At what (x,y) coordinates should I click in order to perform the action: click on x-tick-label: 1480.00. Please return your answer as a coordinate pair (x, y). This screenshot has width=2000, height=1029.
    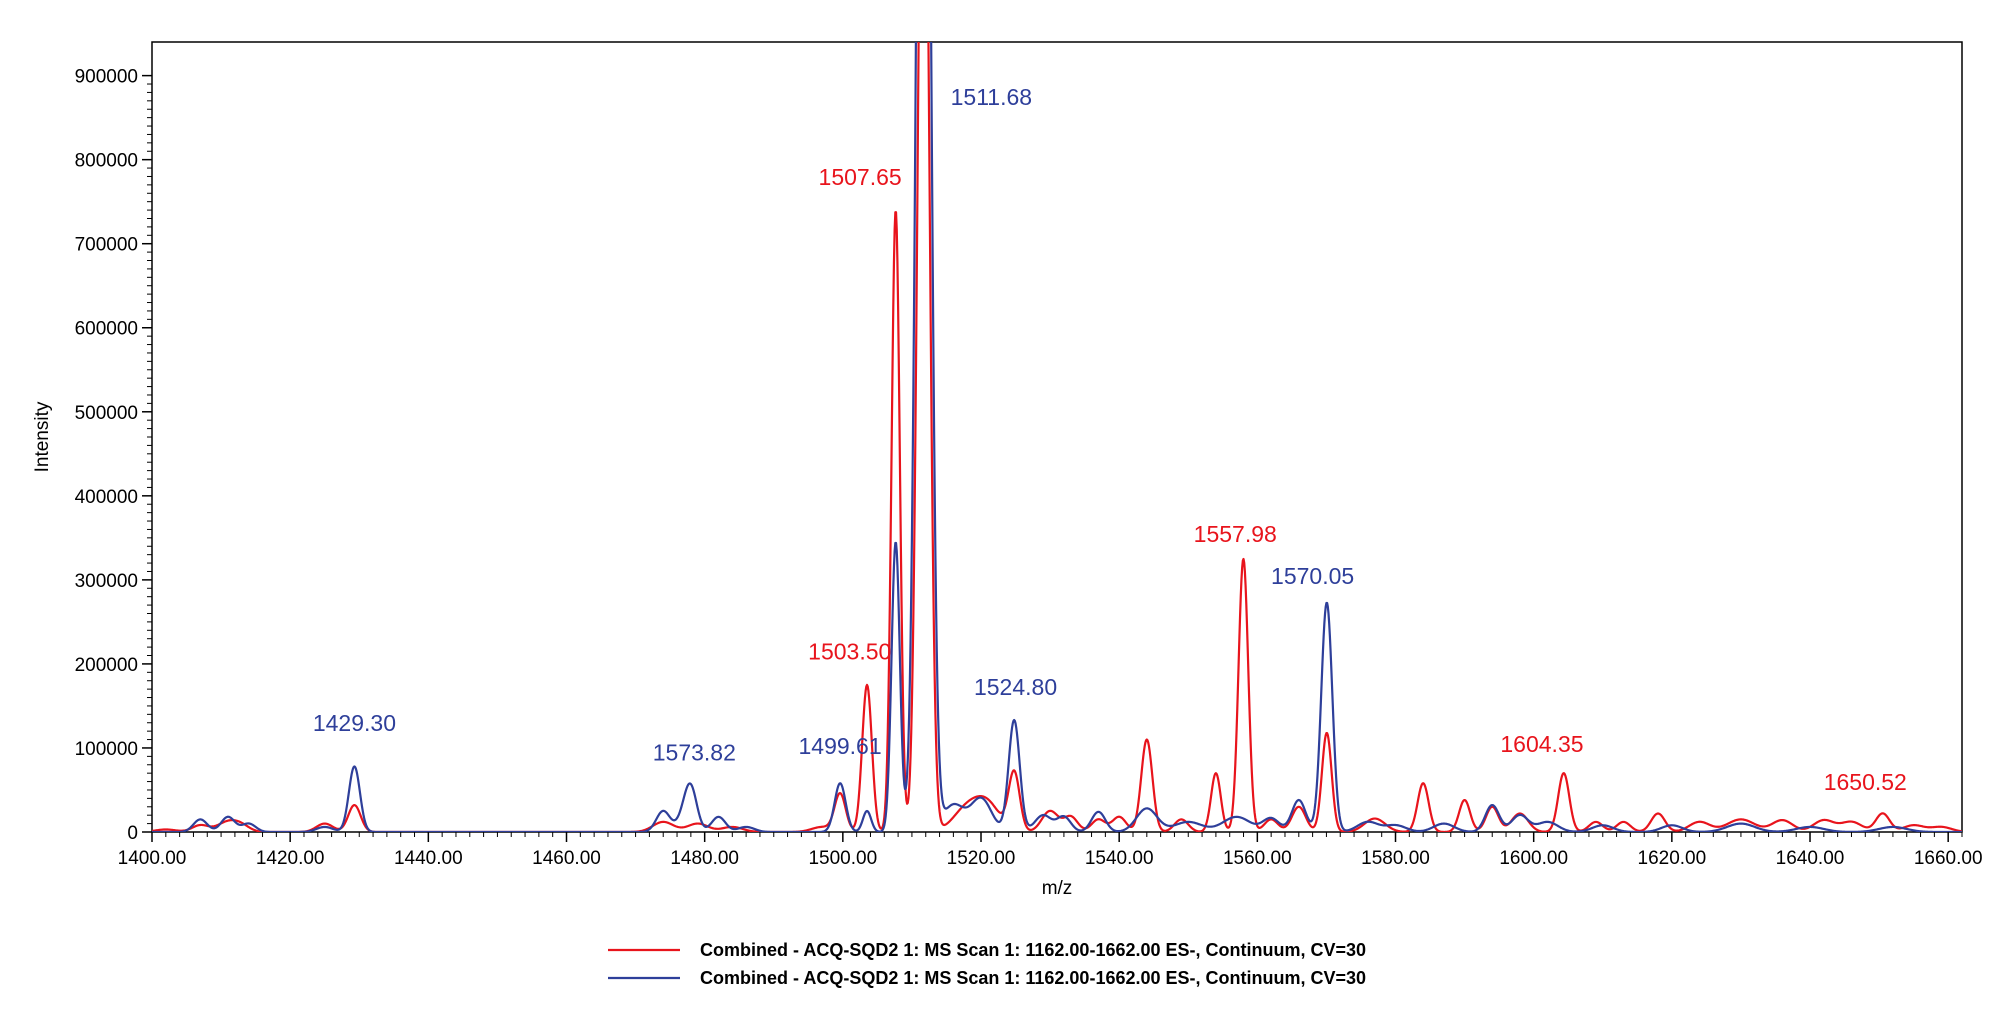
    Looking at the image, I should click on (704, 858).